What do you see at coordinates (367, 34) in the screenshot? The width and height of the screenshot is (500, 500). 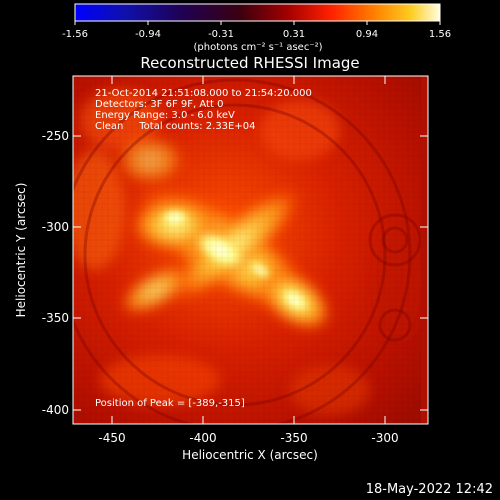 I see `colorbar-tick-label: 0.94` at bounding box center [367, 34].